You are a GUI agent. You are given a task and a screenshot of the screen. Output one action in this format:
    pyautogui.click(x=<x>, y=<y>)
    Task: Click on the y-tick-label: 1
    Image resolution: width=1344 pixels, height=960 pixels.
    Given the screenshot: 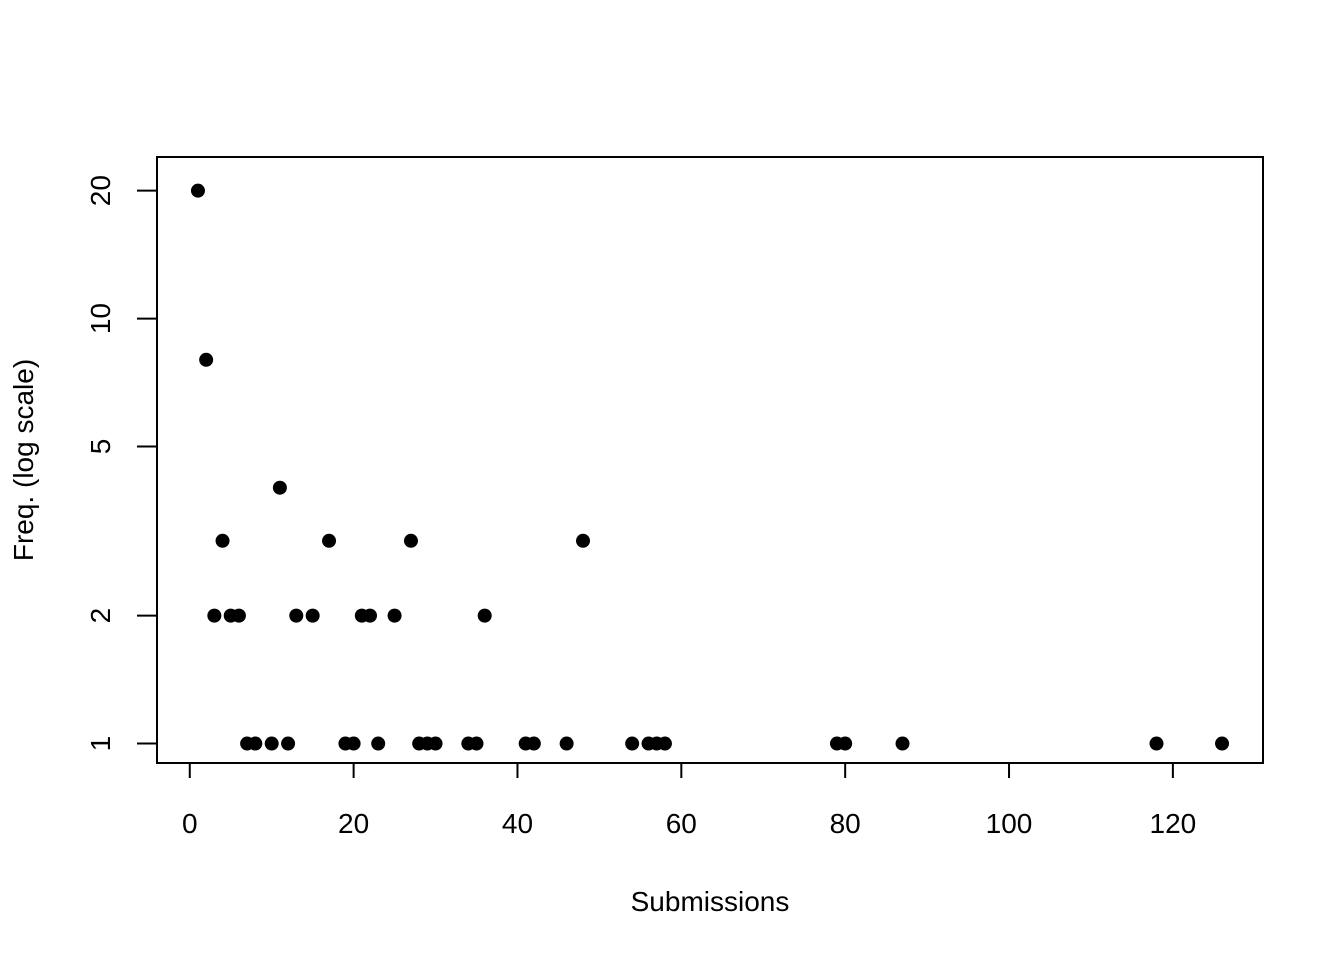 What is the action you would take?
    pyautogui.click(x=100, y=744)
    